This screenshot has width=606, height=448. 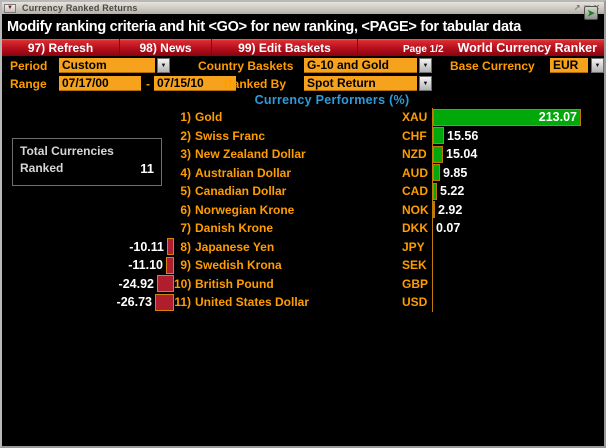 What do you see at coordinates (185, 265) in the screenshot?
I see `rank-number: 9)` at bounding box center [185, 265].